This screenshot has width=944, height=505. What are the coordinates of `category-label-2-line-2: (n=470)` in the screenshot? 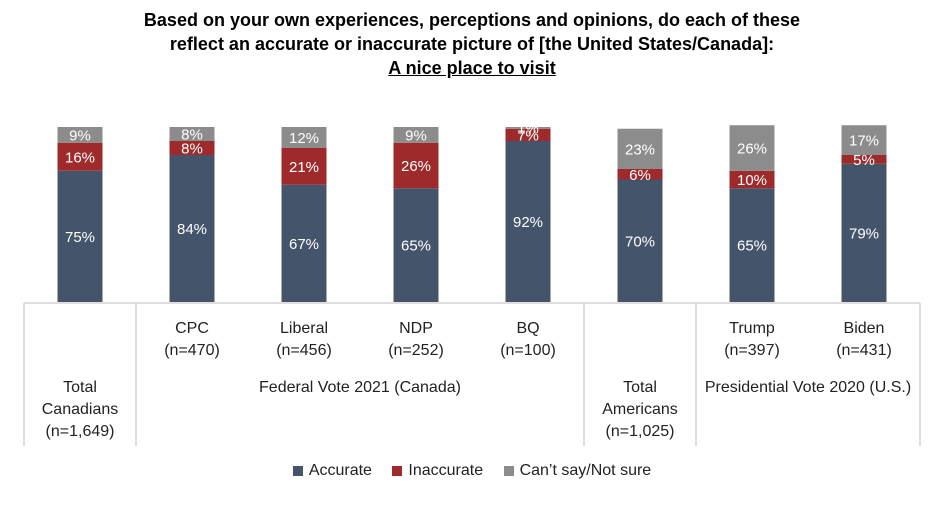 It's located at (192, 350).